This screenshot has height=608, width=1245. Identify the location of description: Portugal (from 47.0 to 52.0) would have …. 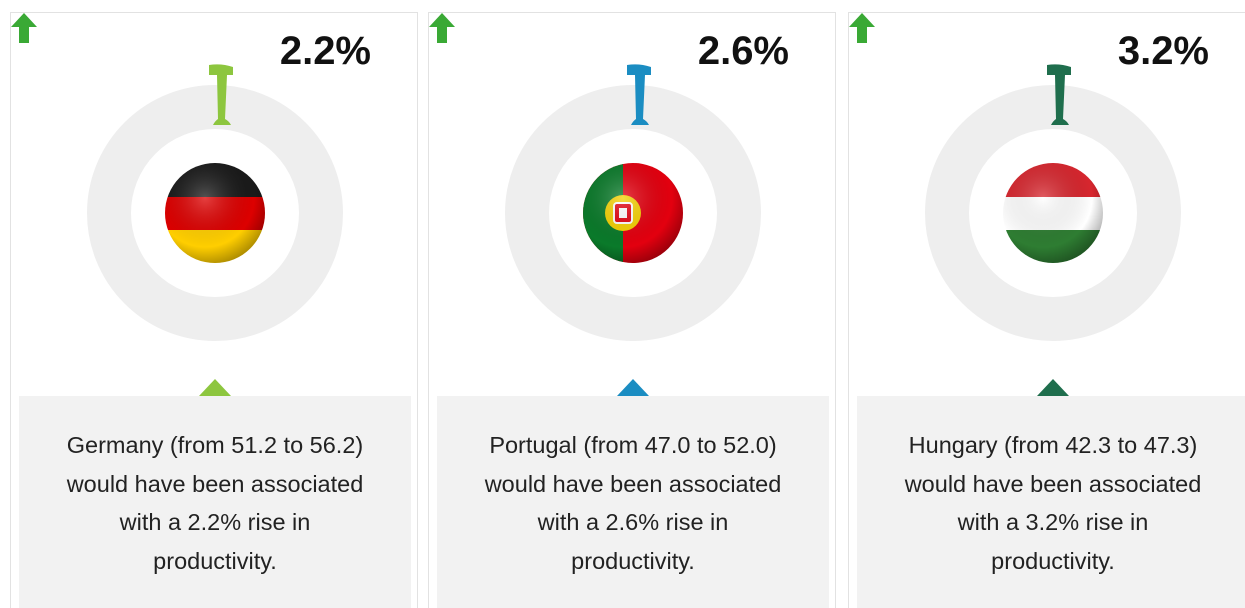
(633, 502).